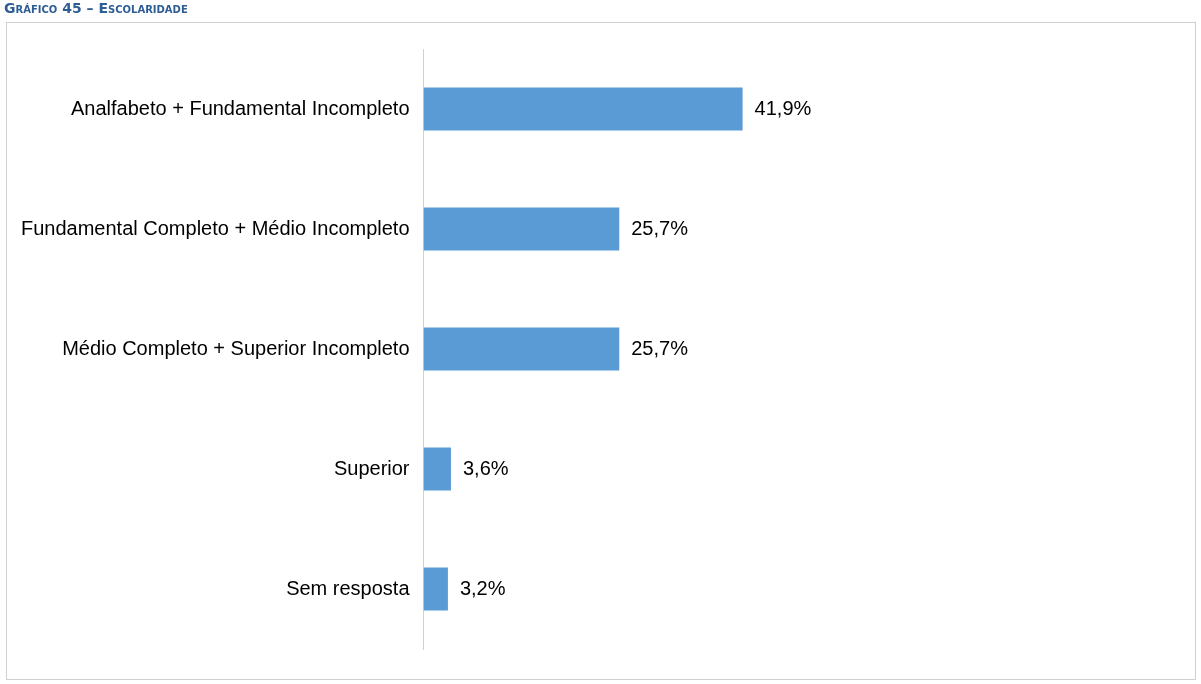 This screenshot has height=684, width=1201. Describe the element at coordinates (783, 107) in the screenshot. I see `data-label: 41,9%` at that location.